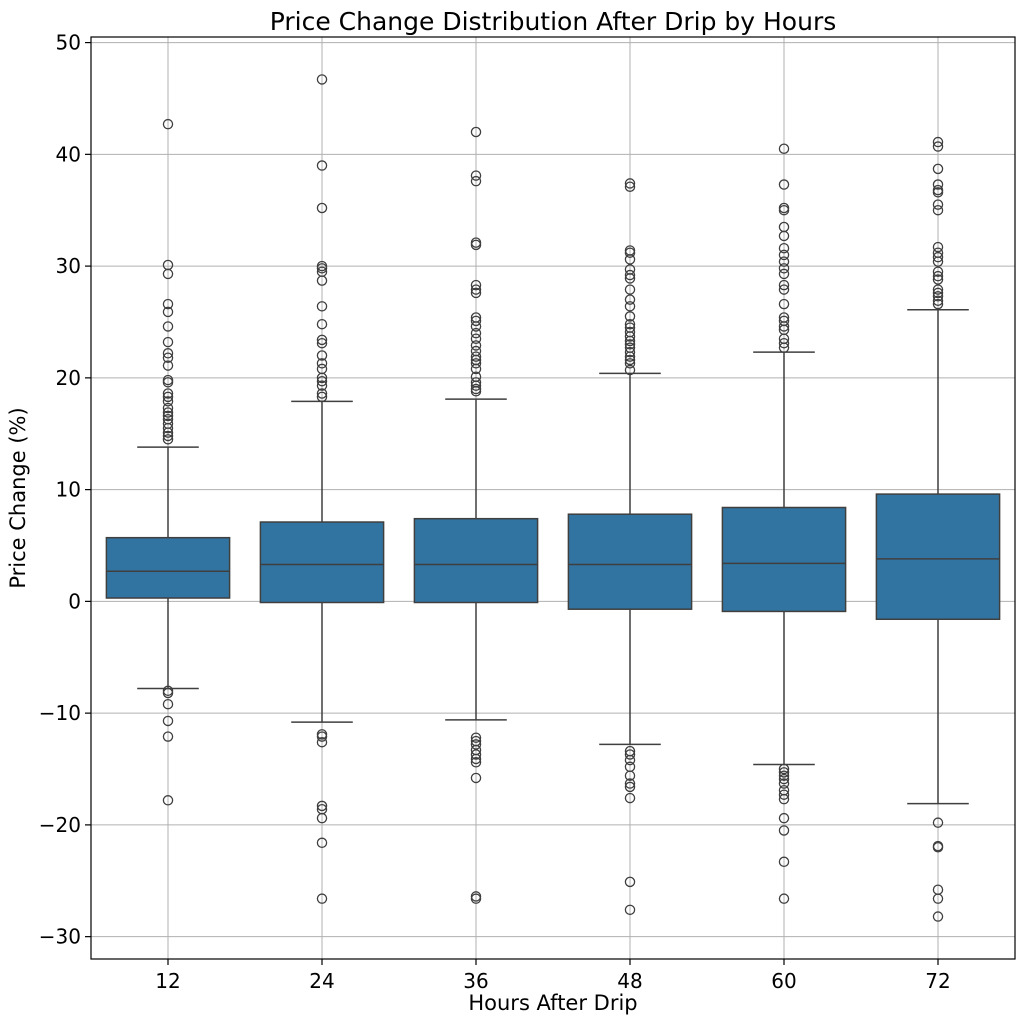 Image resolution: width=1024 pixels, height=1024 pixels. What do you see at coordinates (68, 43) in the screenshot?
I see `y-tick-label: 50` at bounding box center [68, 43].